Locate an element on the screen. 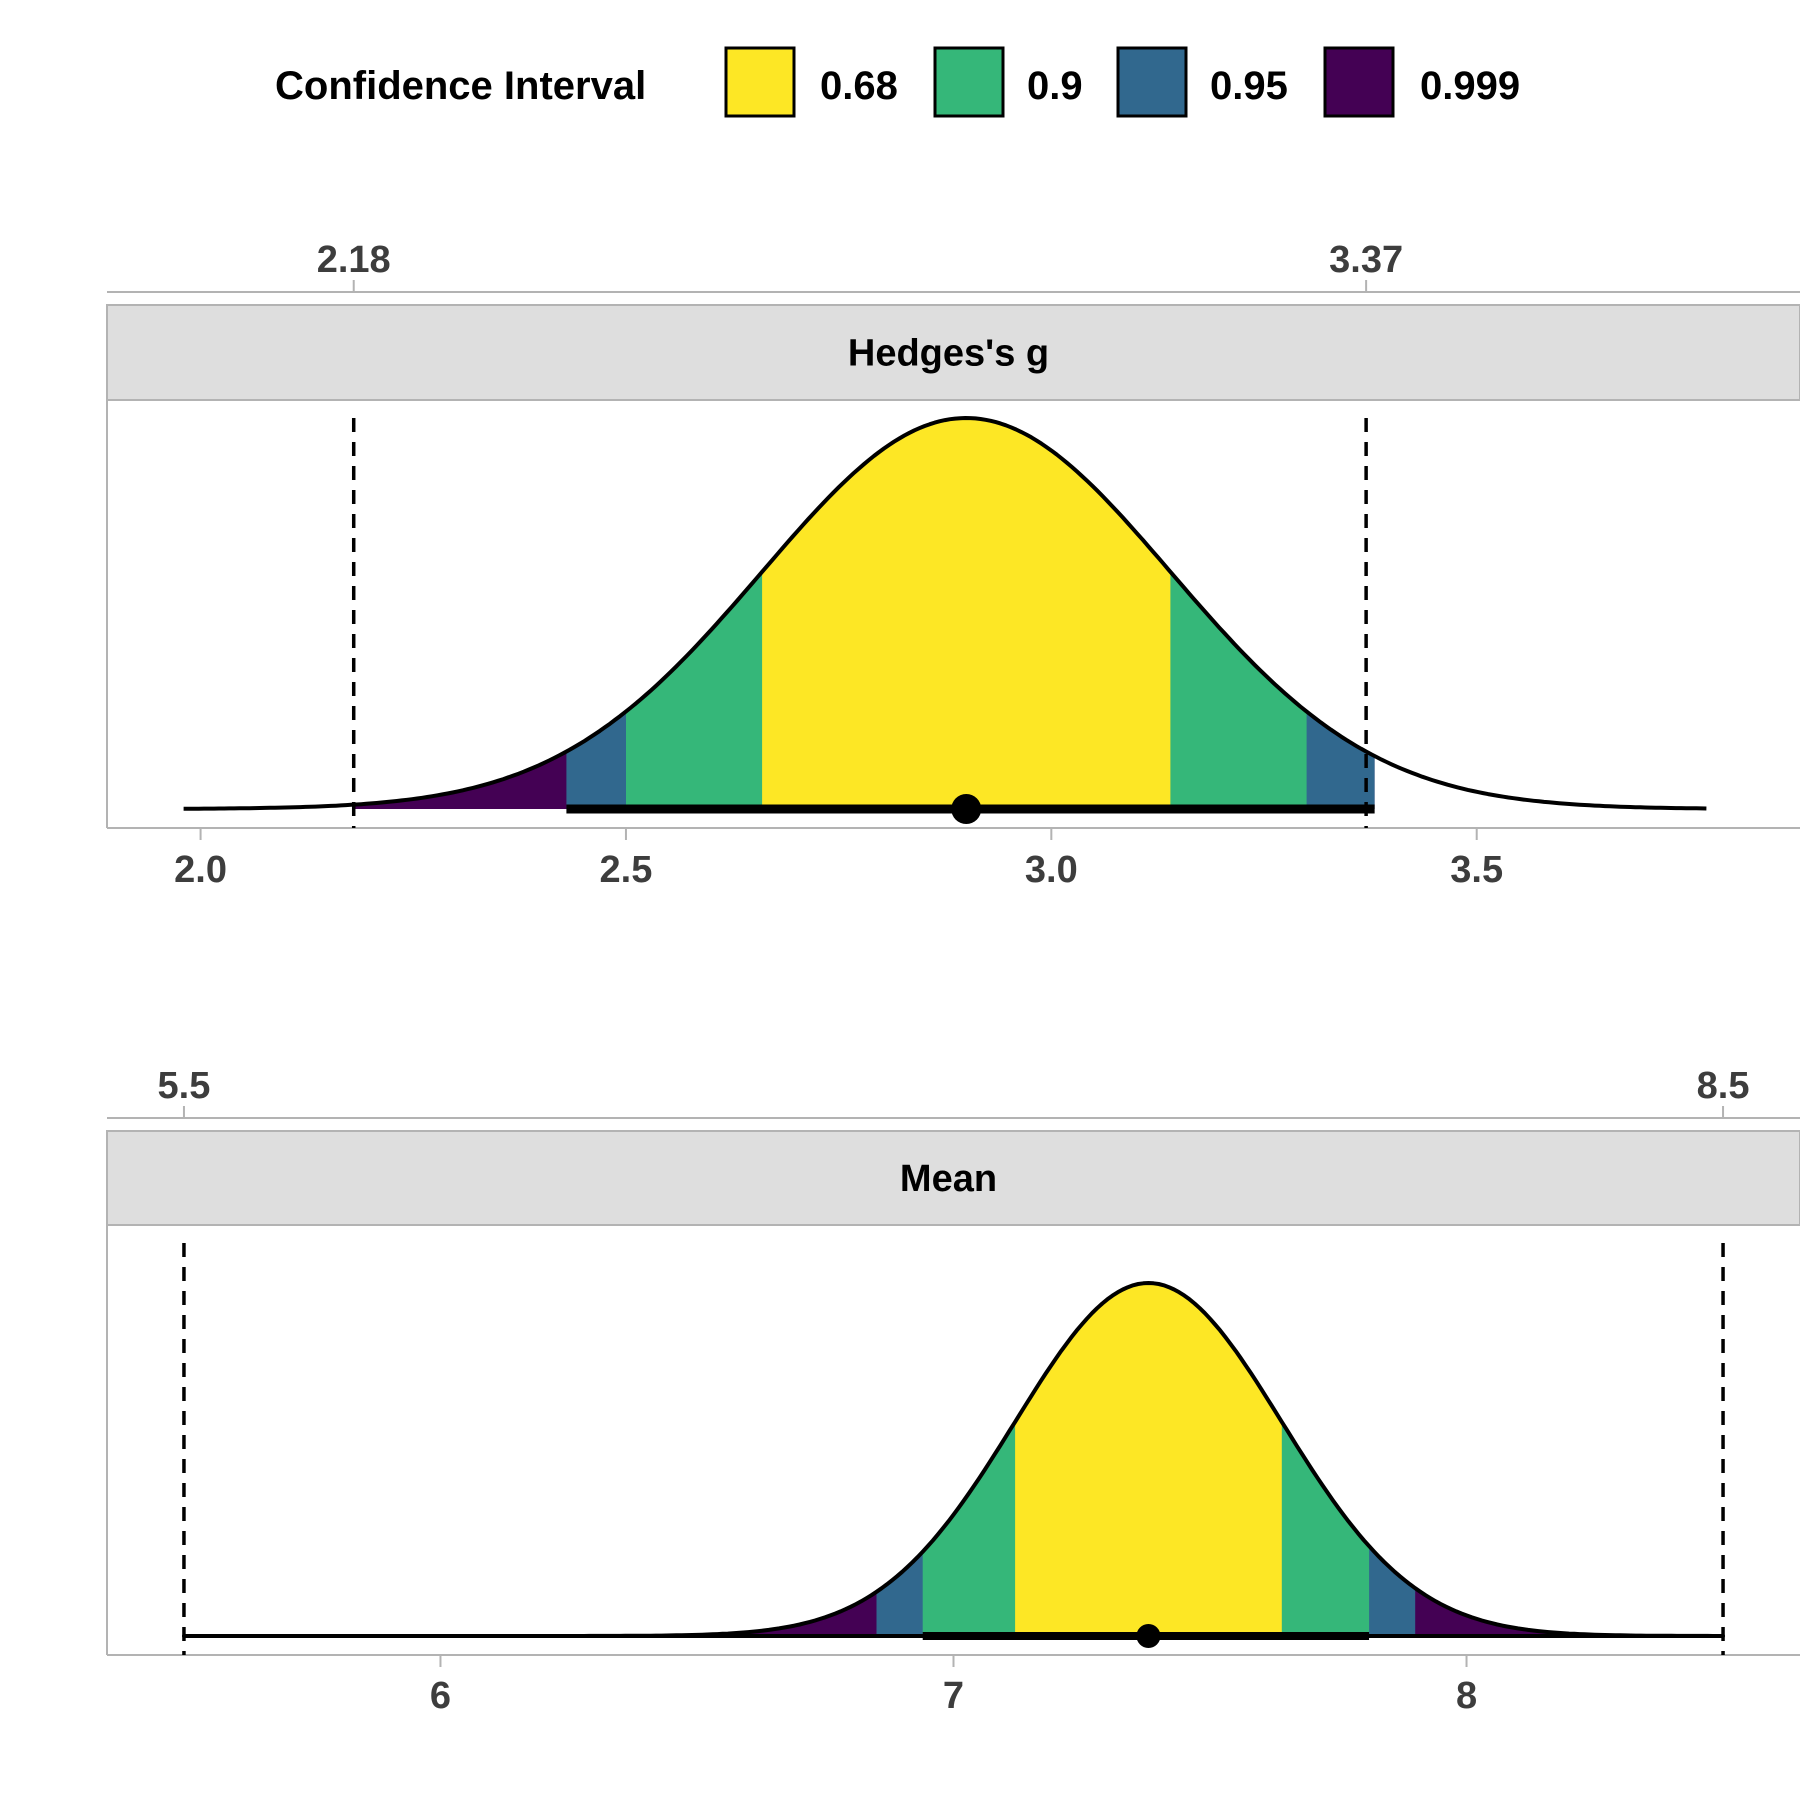 This screenshot has width=1800, height=1800. legend-label-0.95: 0.95 is located at coordinates (1249, 86).